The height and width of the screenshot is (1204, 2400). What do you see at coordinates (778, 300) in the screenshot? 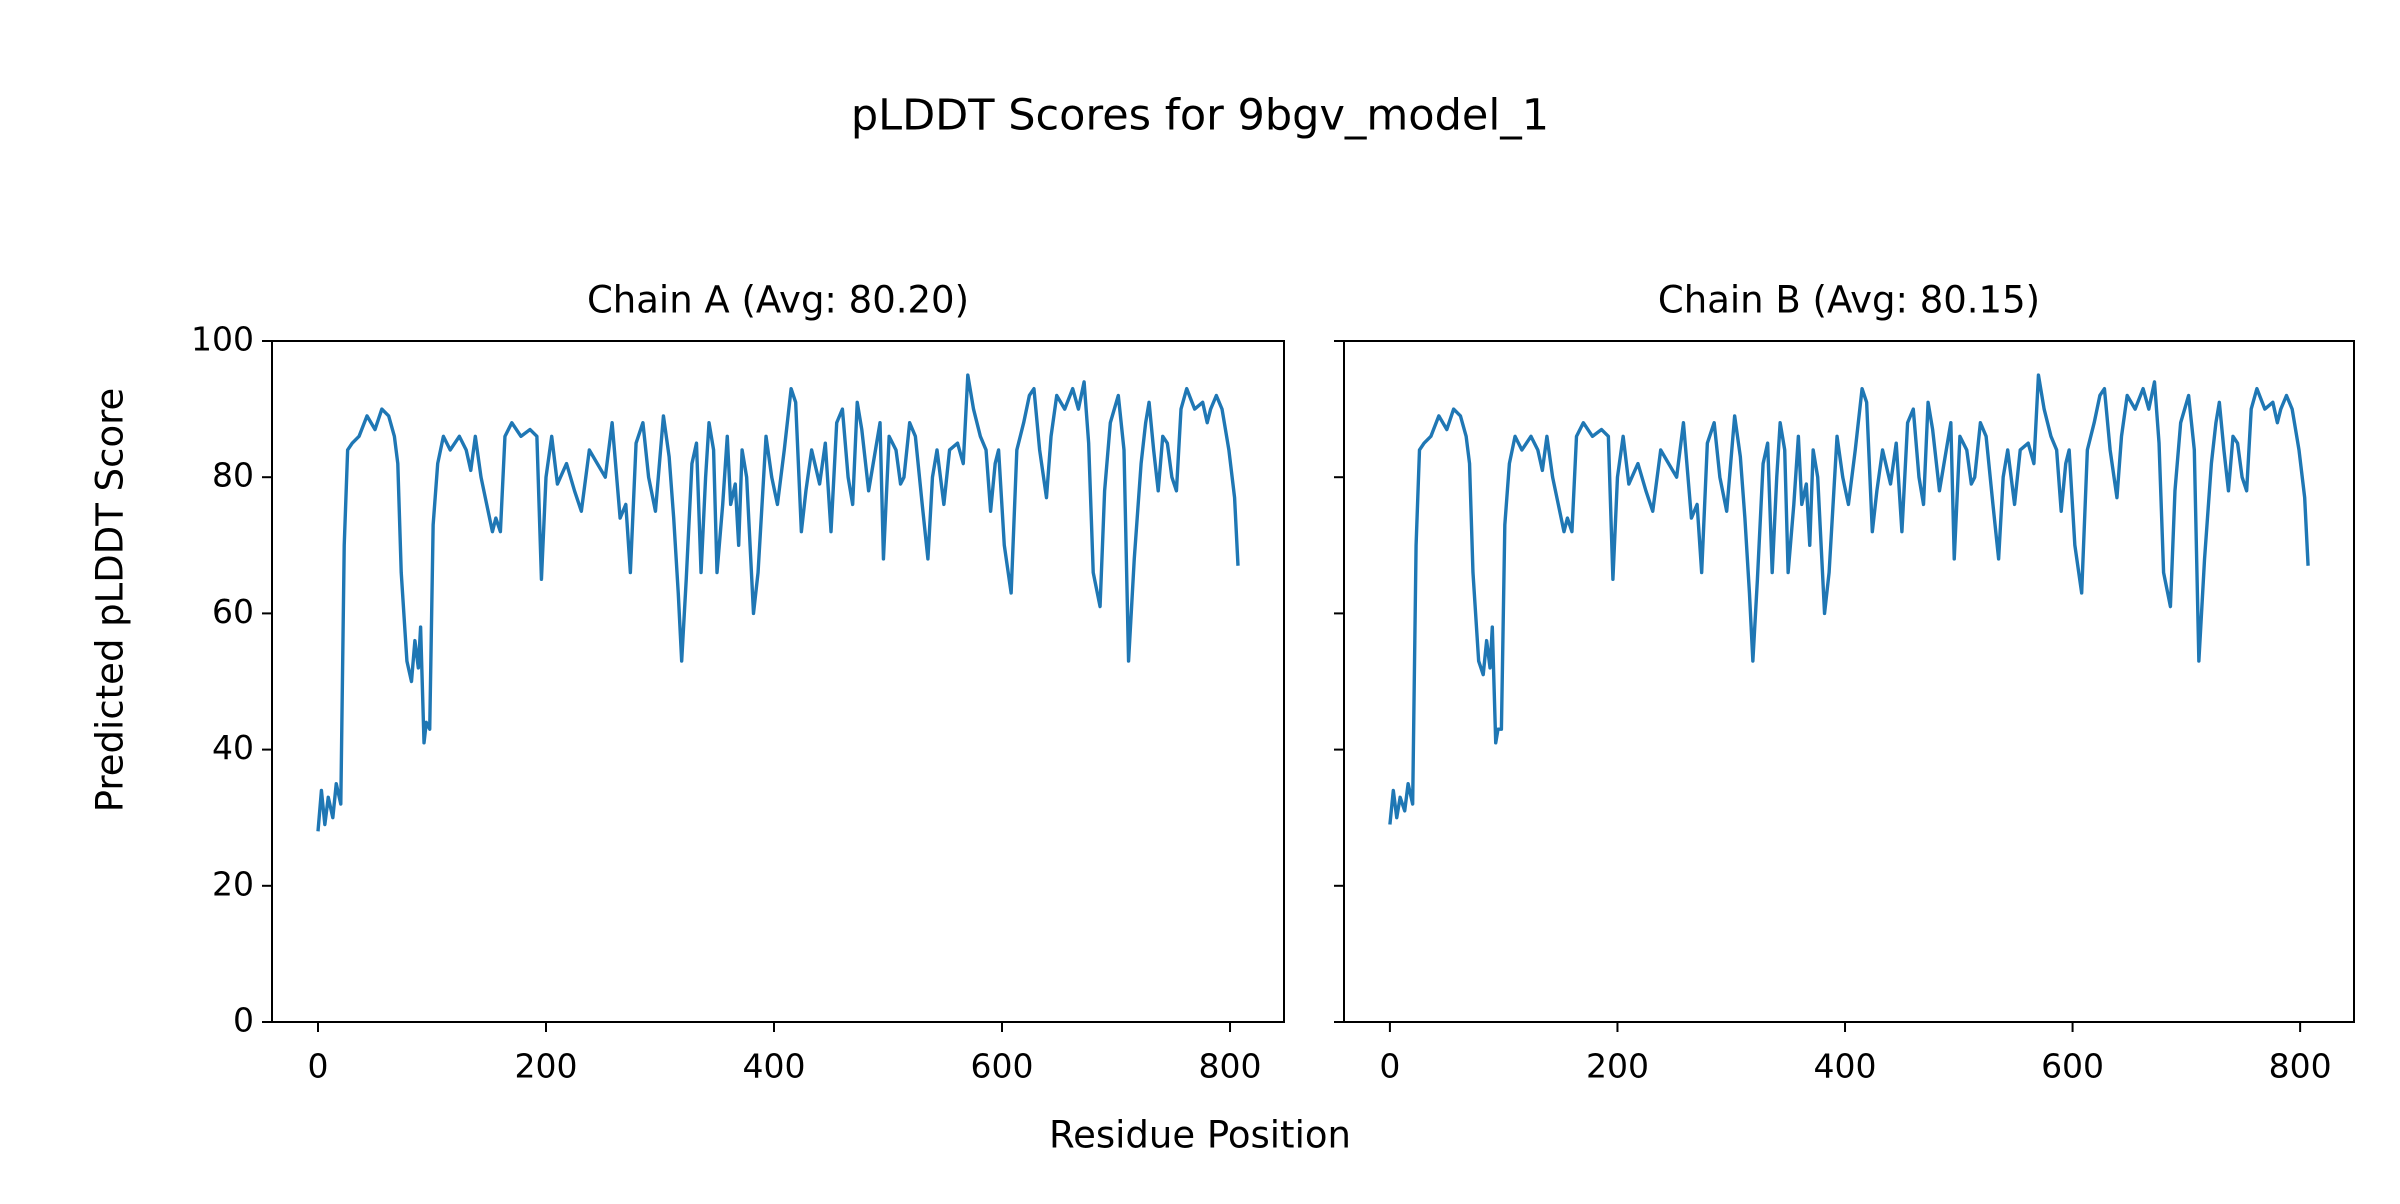
I see `subplot-title: Chain A (Avg: 80.20)` at bounding box center [778, 300].